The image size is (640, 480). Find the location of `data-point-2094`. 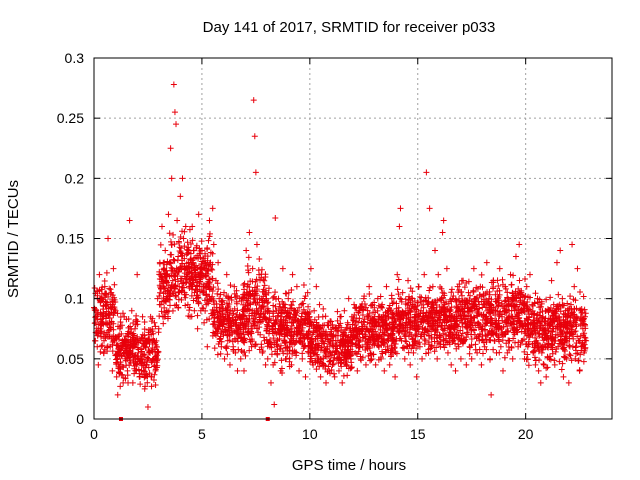

data-point-2094 is located at coordinates (388, 340).